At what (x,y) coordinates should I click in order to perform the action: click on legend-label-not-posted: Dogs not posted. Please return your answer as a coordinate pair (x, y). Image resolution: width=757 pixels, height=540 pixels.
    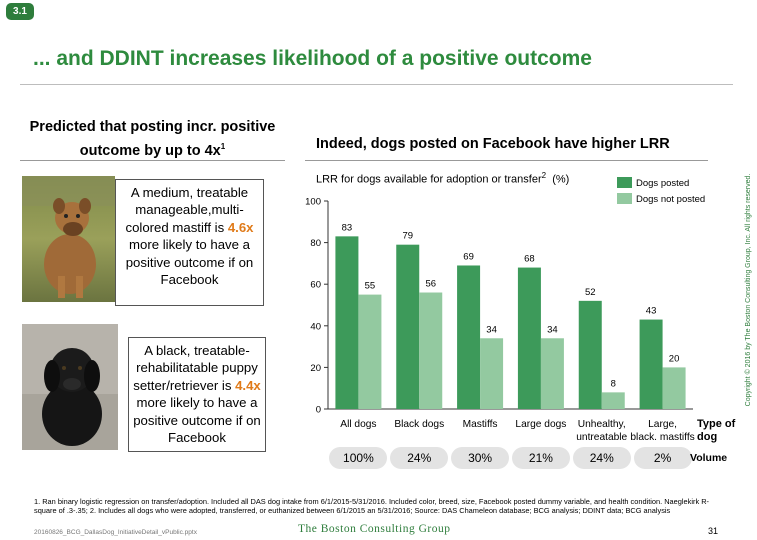
    Looking at the image, I should click on (671, 199).